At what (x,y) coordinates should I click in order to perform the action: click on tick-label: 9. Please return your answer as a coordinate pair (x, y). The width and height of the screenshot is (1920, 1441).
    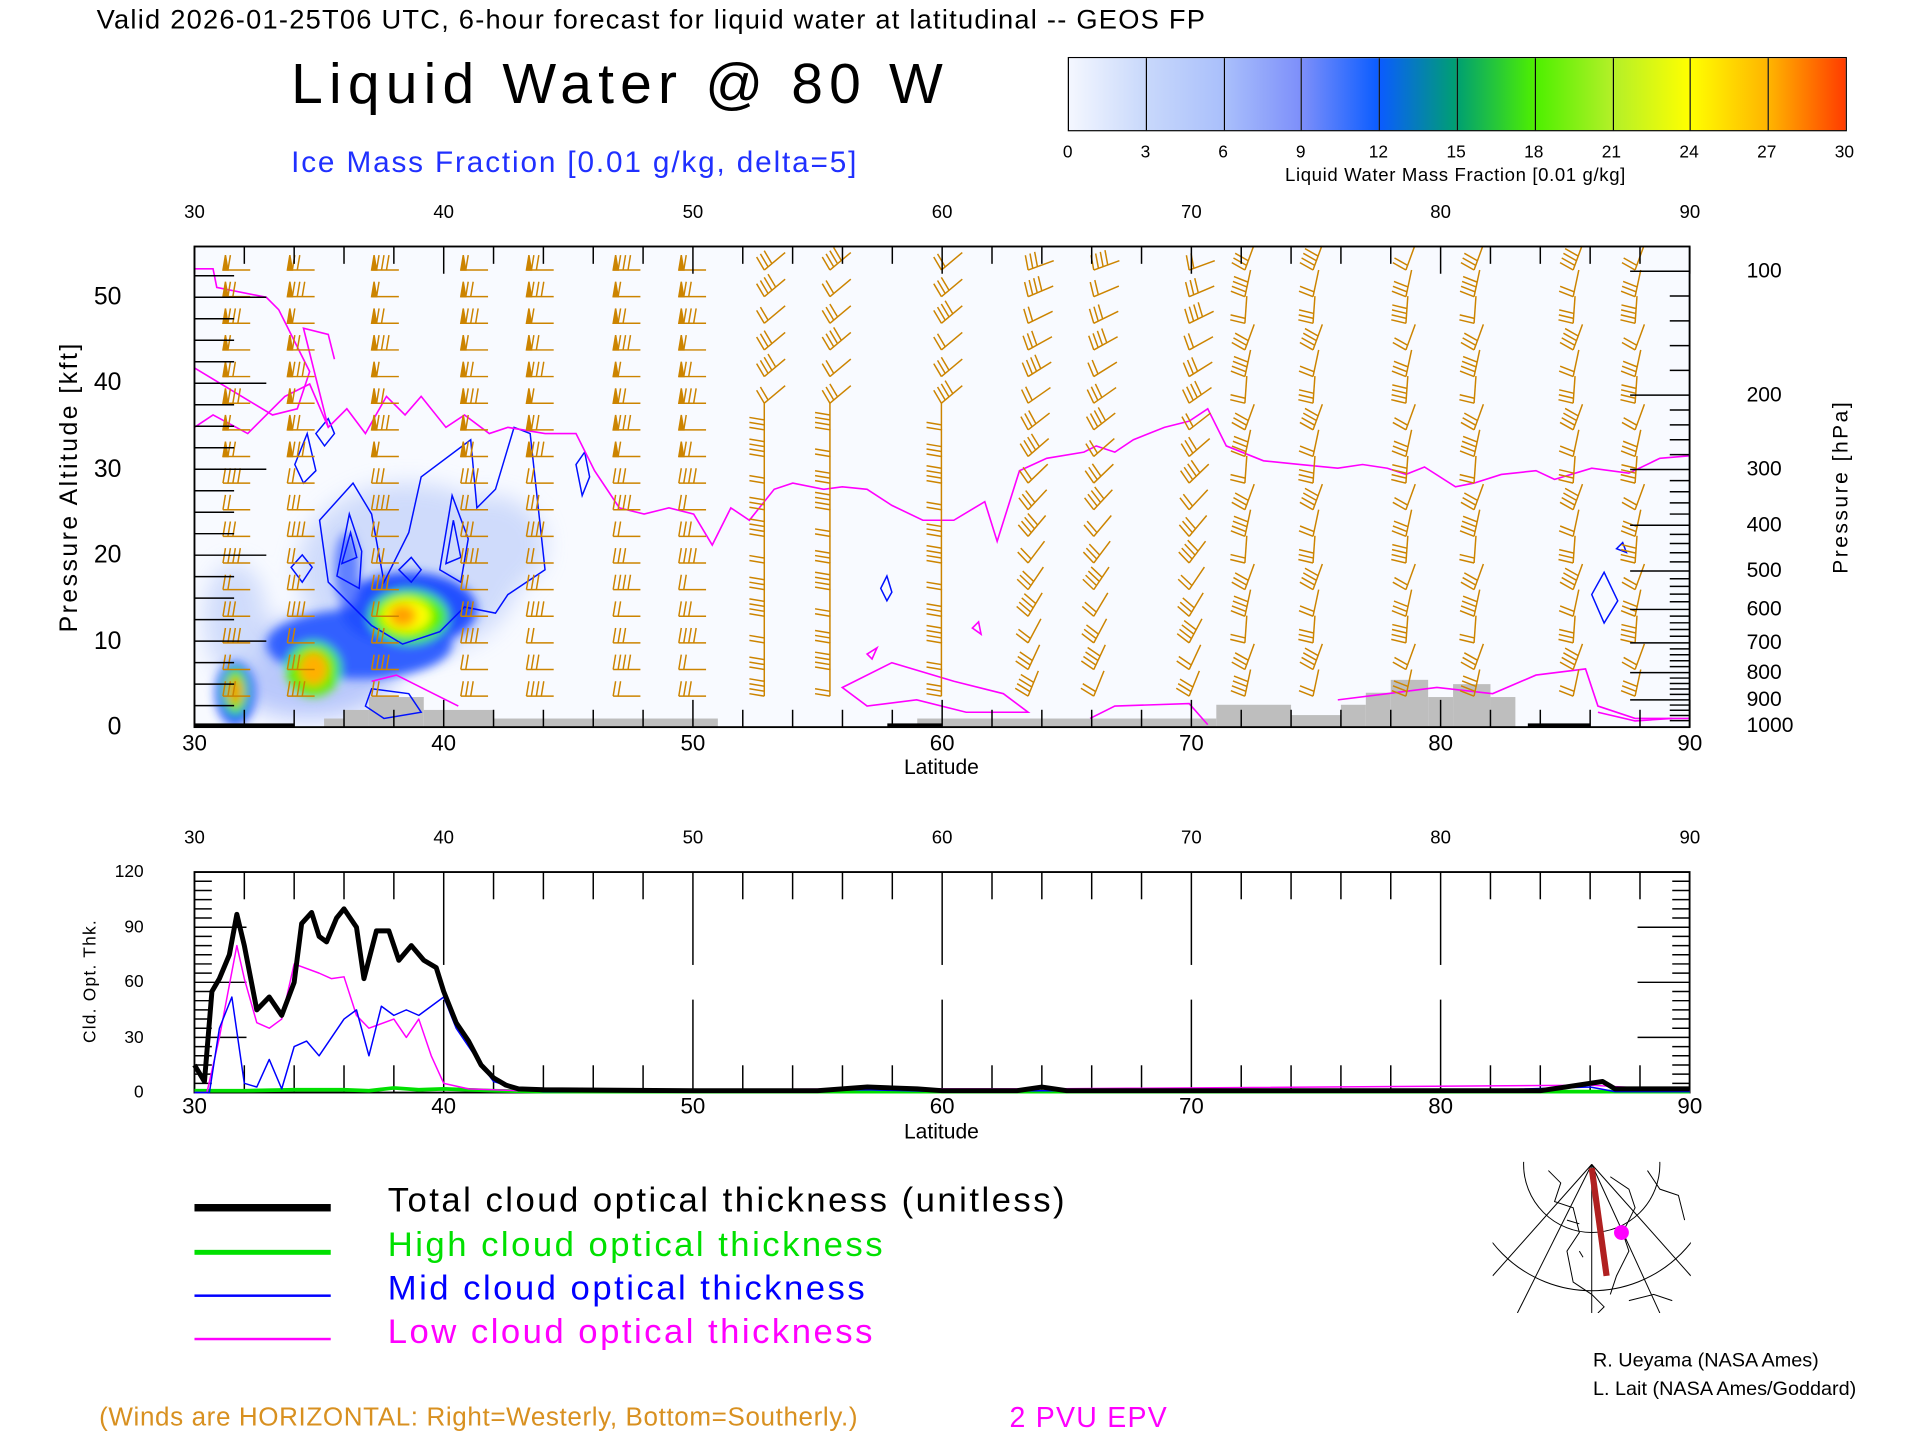
    Looking at the image, I should click on (1300, 151).